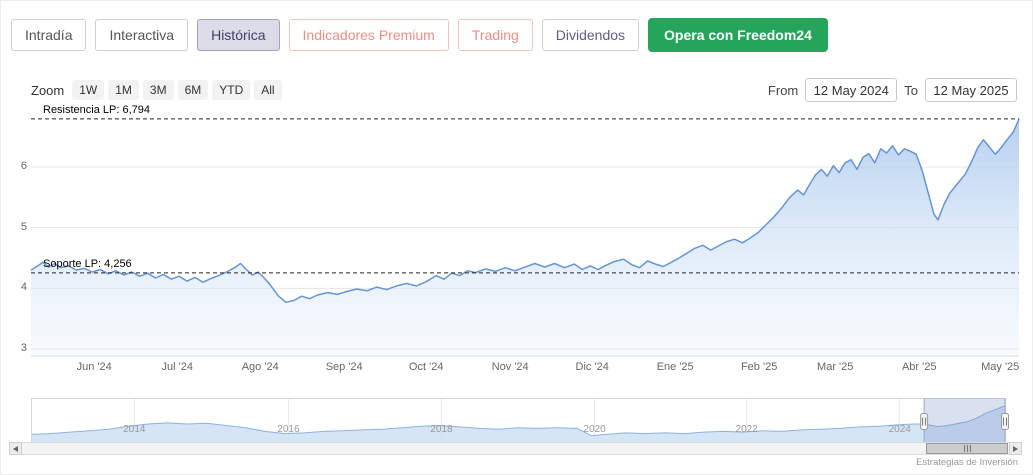 The width and height of the screenshot is (1033, 475). I want to click on scrollbar-track, so click(515, 448).